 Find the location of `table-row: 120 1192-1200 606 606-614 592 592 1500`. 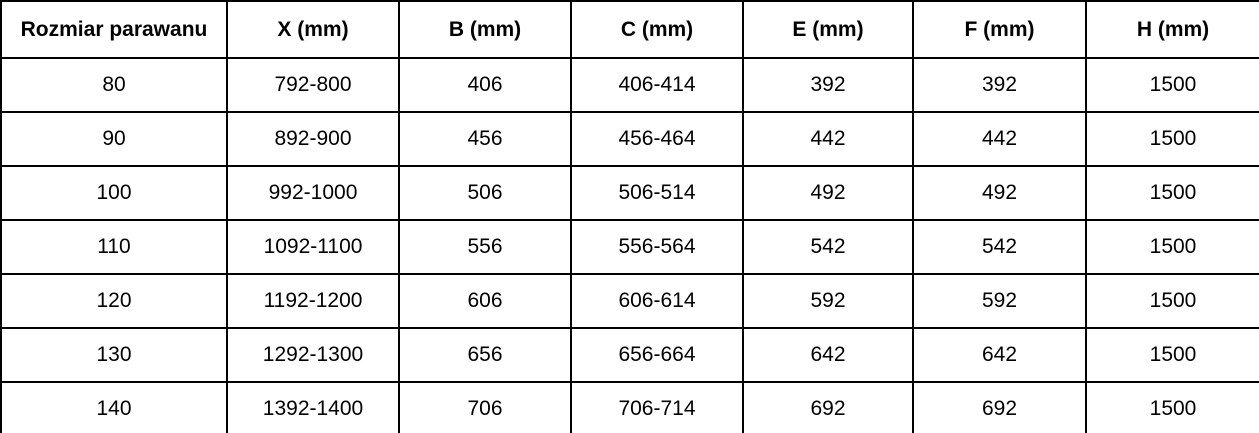

table-row: 120 1192-1200 606 606-614 592 592 1500 is located at coordinates (629, 301).